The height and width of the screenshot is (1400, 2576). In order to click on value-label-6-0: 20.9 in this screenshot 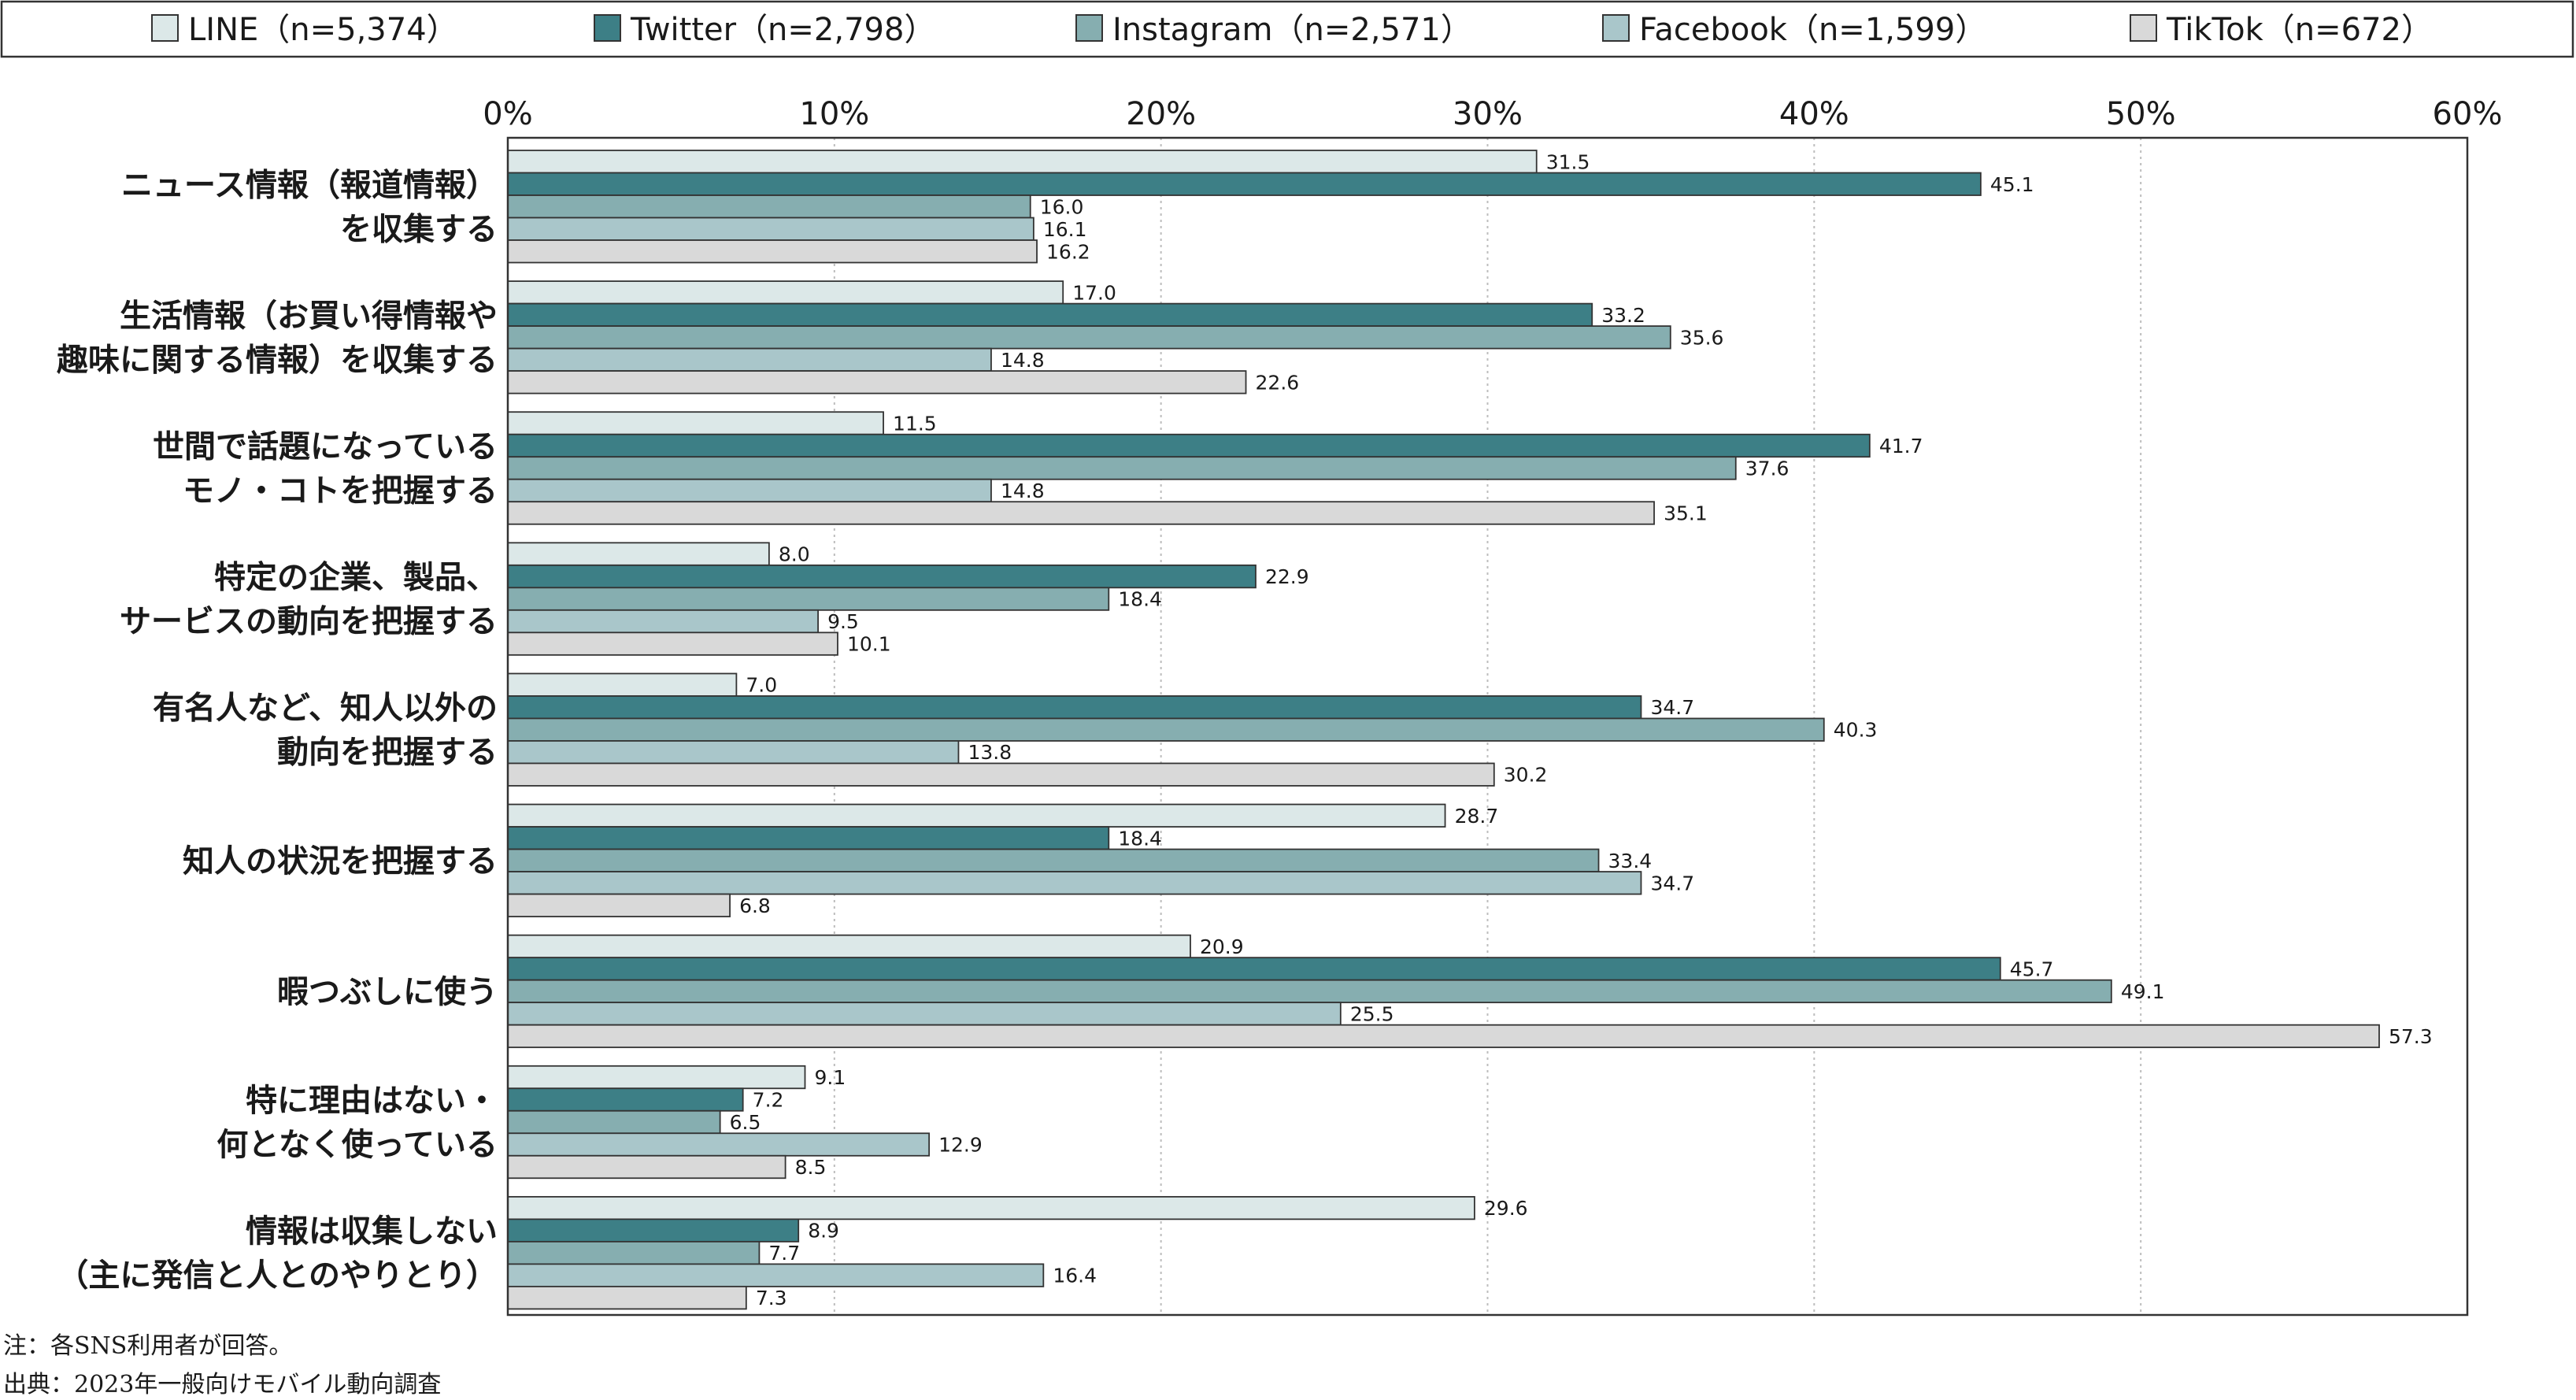, I will do `click(1222, 947)`.